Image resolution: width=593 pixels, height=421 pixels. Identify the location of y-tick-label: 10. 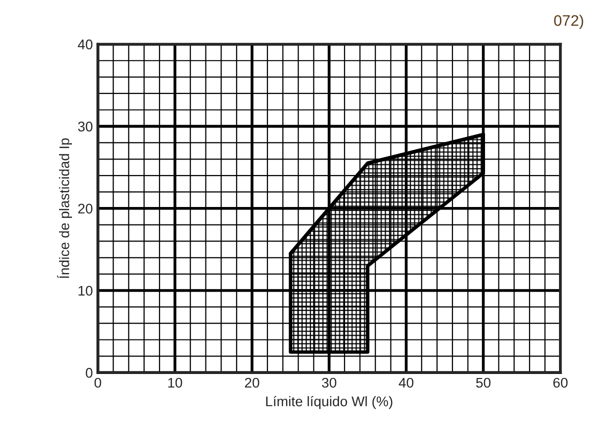
(85, 291).